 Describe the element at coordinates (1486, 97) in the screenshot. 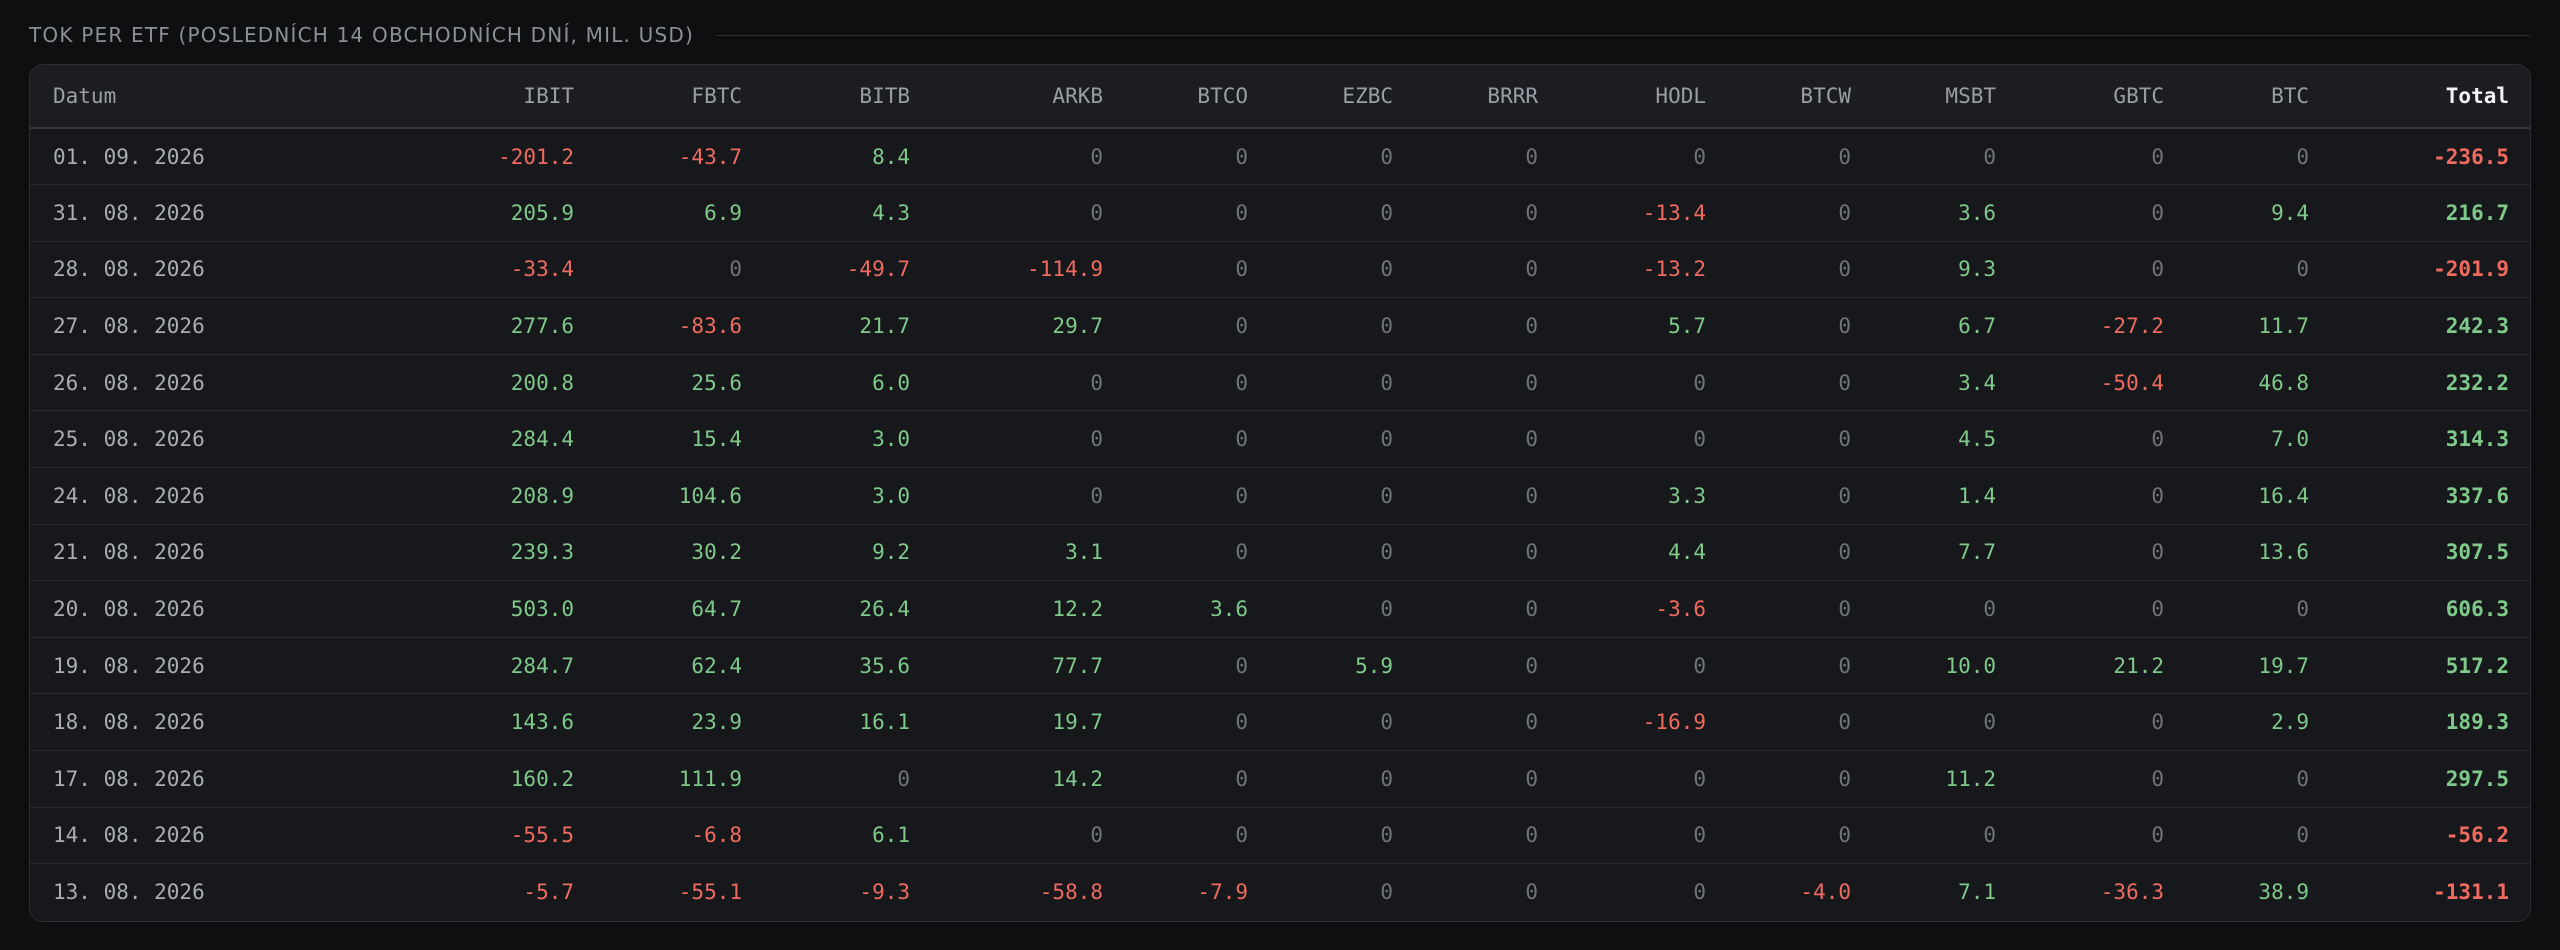

I see `column-header-brrr: BRRR` at that location.